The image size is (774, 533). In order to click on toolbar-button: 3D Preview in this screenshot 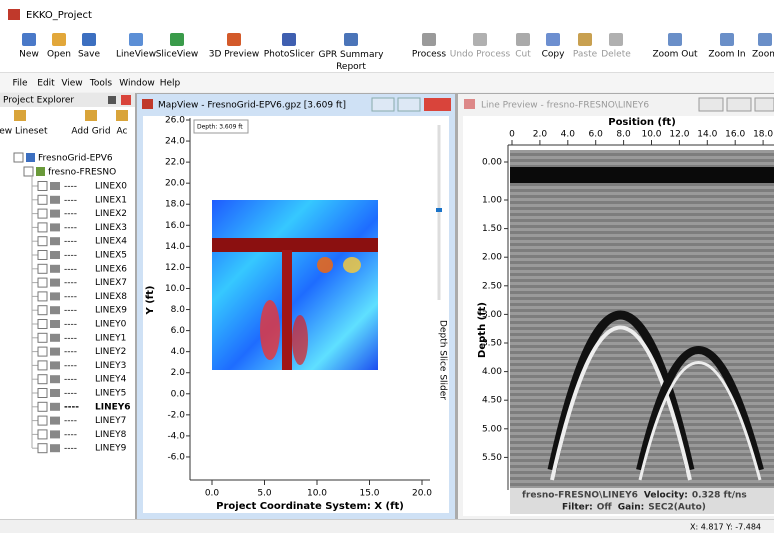, I will do `click(234, 55)`.